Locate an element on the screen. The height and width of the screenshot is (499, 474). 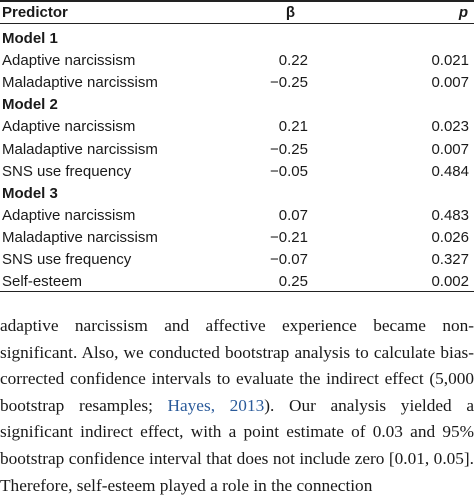
p-value-cell: 0.483 is located at coordinates (450, 215).